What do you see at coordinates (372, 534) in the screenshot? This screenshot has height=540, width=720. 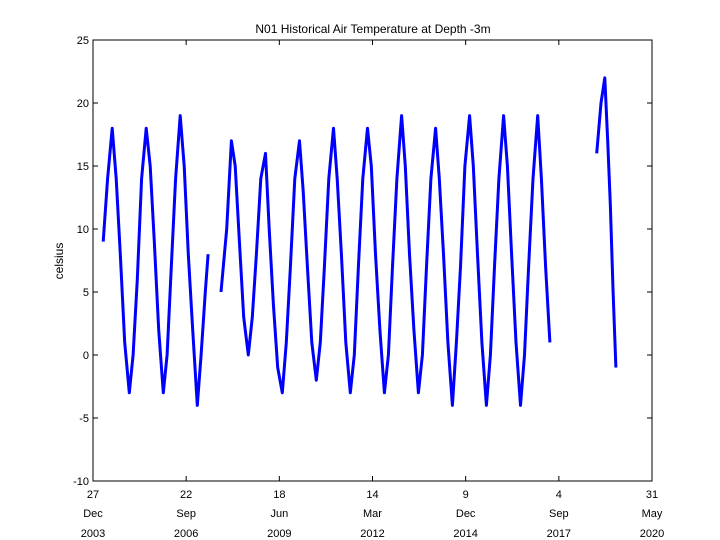 I see `x-tick-year-label: 2012` at bounding box center [372, 534].